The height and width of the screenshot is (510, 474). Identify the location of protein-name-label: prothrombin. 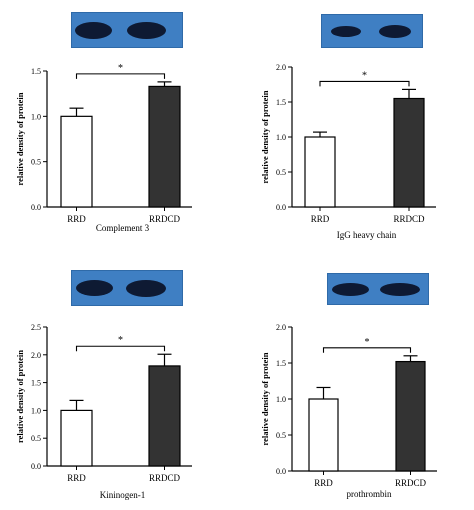
(369, 494).